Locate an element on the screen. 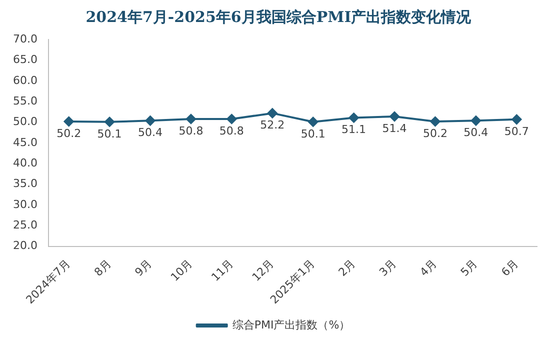 The height and width of the screenshot is (341, 557). data-label: 50.7 is located at coordinates (516, 131).